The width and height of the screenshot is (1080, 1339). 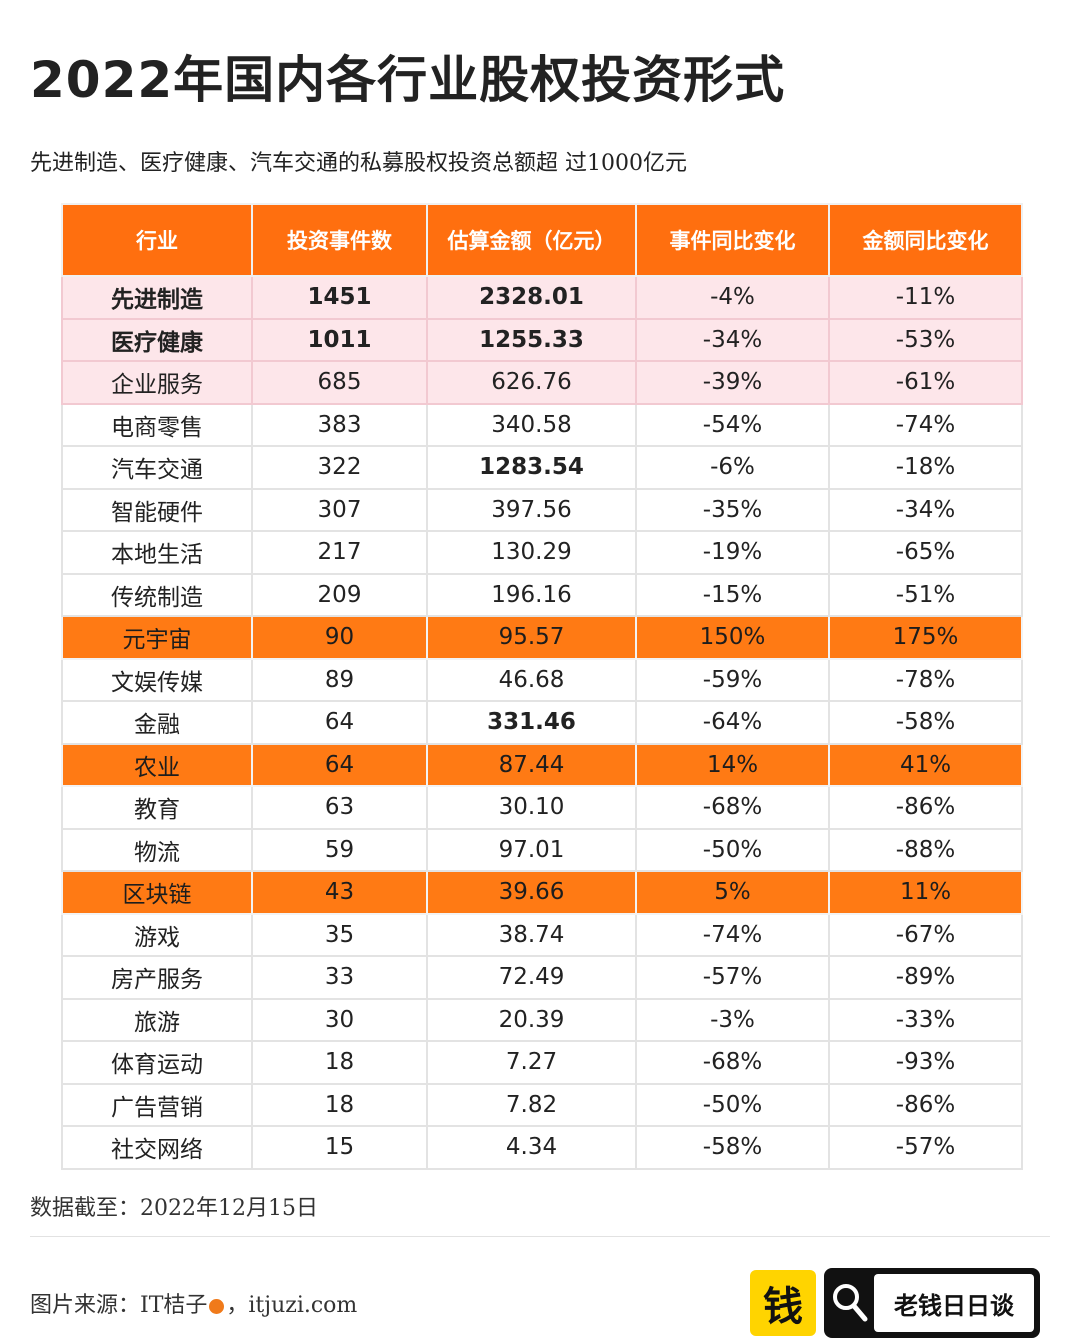 What do you see at coordinates (157, 1104) in the screenshot?
I see `cell-industry: 广告营销` at bounding box center [157, 1104].